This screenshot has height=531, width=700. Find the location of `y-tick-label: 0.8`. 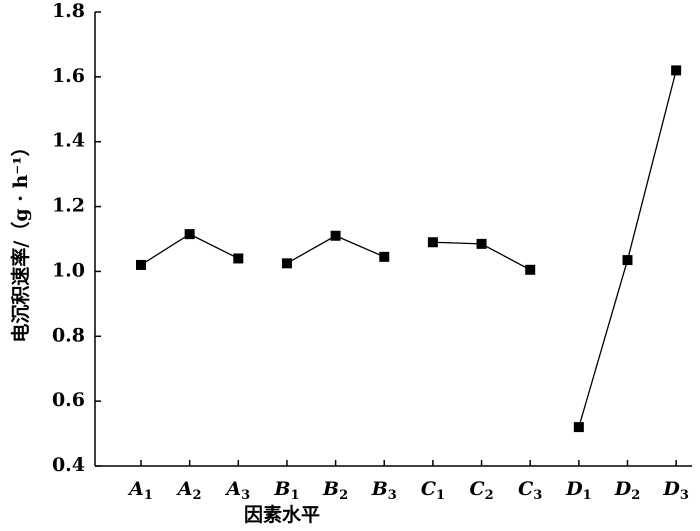

y-tick-label: 0.8 is located at coordinates (68, 335).